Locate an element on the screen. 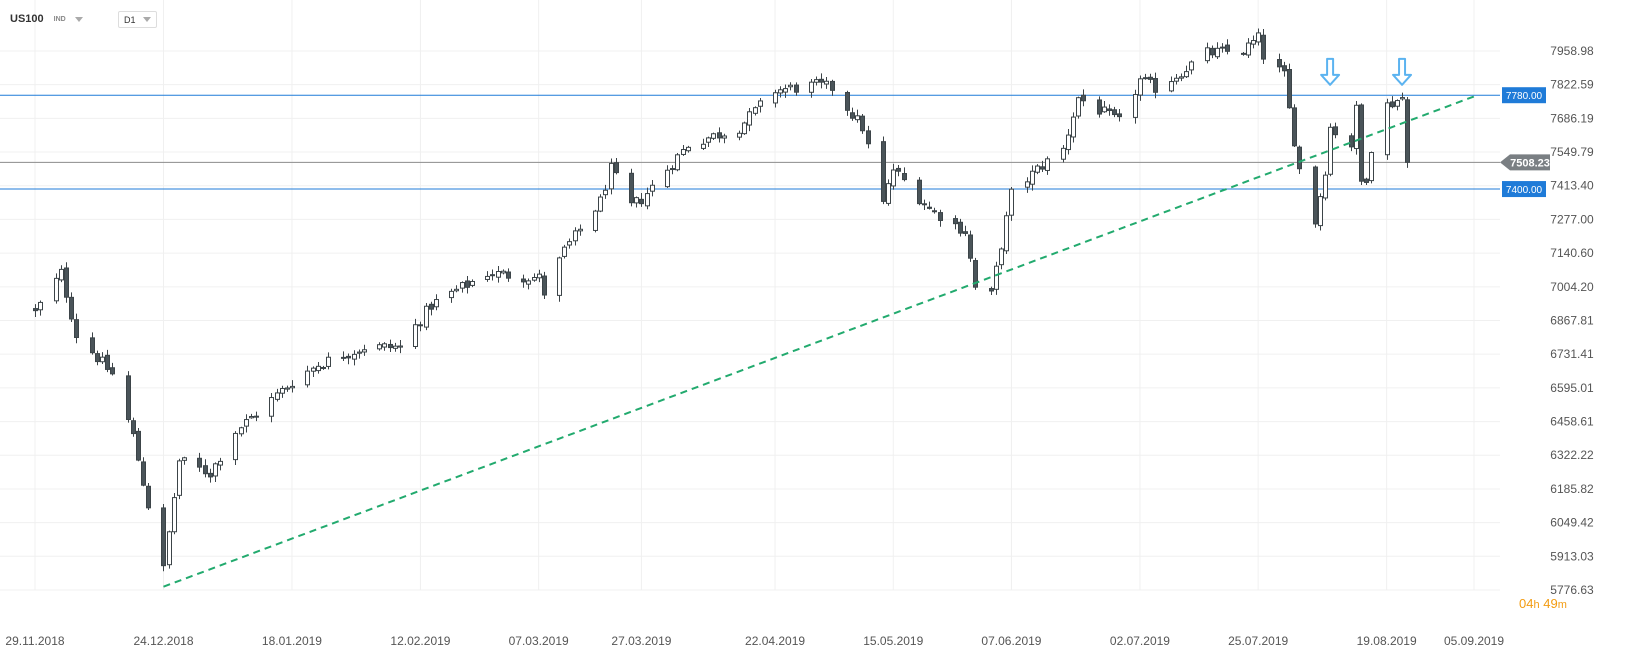 Image resolution: width=1652 pixels, height=652 pixels. x-tick-label: 12.02.2019 is located at coordinates (420, 641).